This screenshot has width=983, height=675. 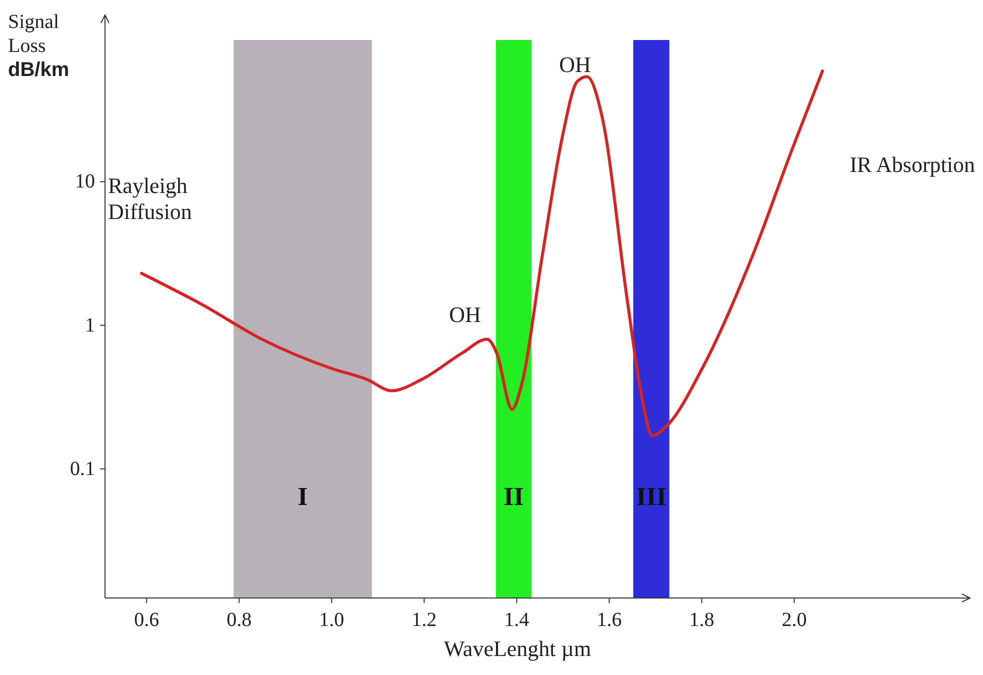 What do you see at coordinates (303, 496) in the screenshot?
I see `band-label: I` at bounding box center [303, 496].